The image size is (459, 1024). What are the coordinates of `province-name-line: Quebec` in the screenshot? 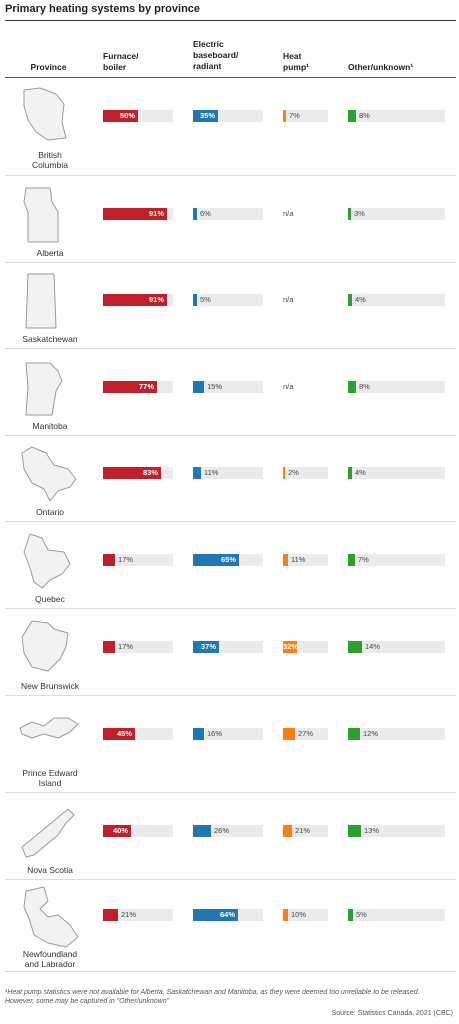 It's located at (50, 598).